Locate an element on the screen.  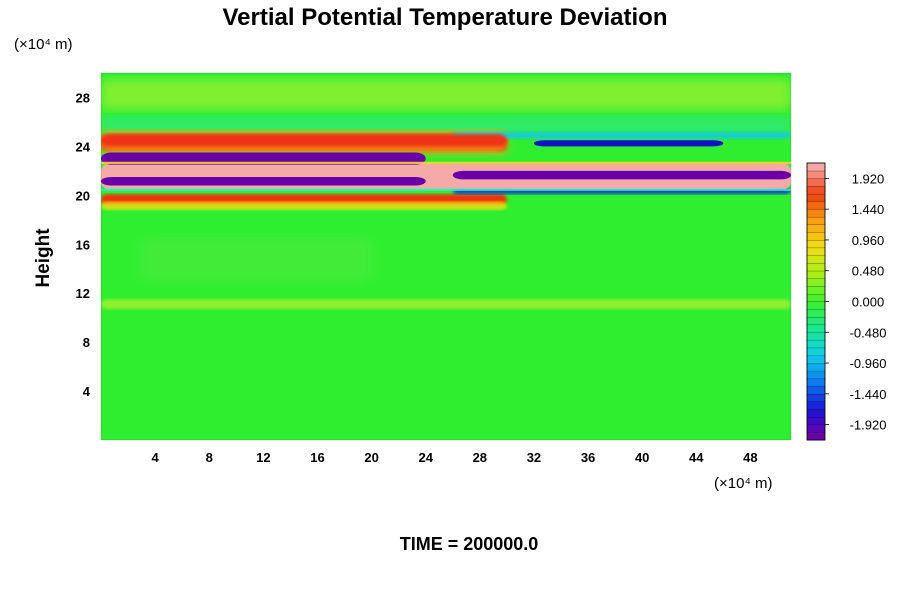
colorbar is located at coordinates (816, 301).